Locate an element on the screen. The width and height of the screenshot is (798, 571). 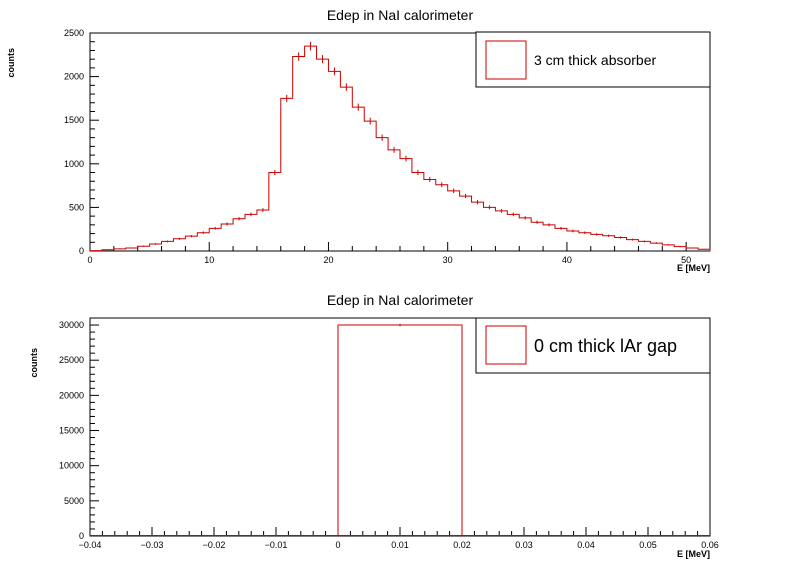
histogram-bar is located at coordinates (400, 430).